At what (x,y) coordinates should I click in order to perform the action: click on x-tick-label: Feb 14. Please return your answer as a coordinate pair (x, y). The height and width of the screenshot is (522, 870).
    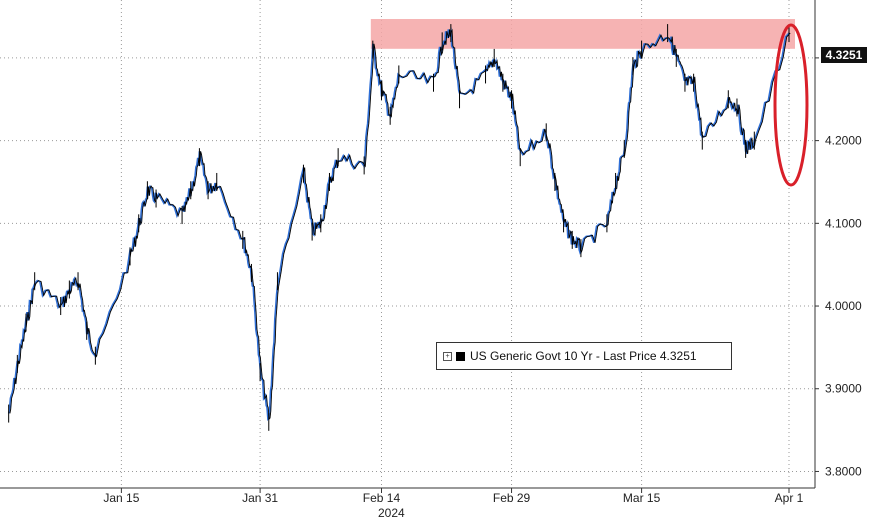
    Looking at the image, I should click on (382, 498).